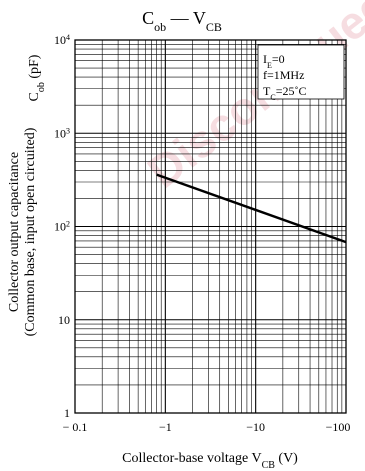 The height and width of the screenshot is (471, 365). Describe the element at coordinates (62, 40) in the screenshot. I see `y-tick-label: 10⁴` at that location.